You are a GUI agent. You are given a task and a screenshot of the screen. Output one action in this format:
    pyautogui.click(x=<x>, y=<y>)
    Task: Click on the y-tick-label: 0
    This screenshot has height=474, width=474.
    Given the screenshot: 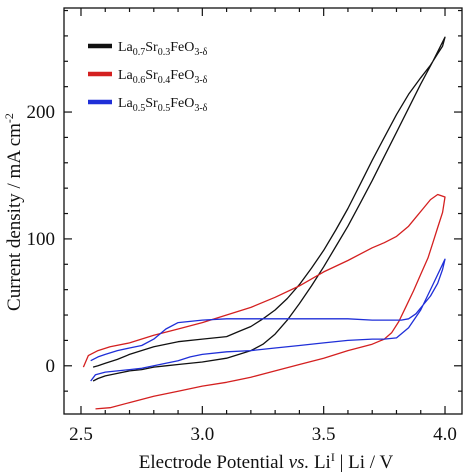 What is the action you would take?
    pyautogui.click(x=51, y=366)
    